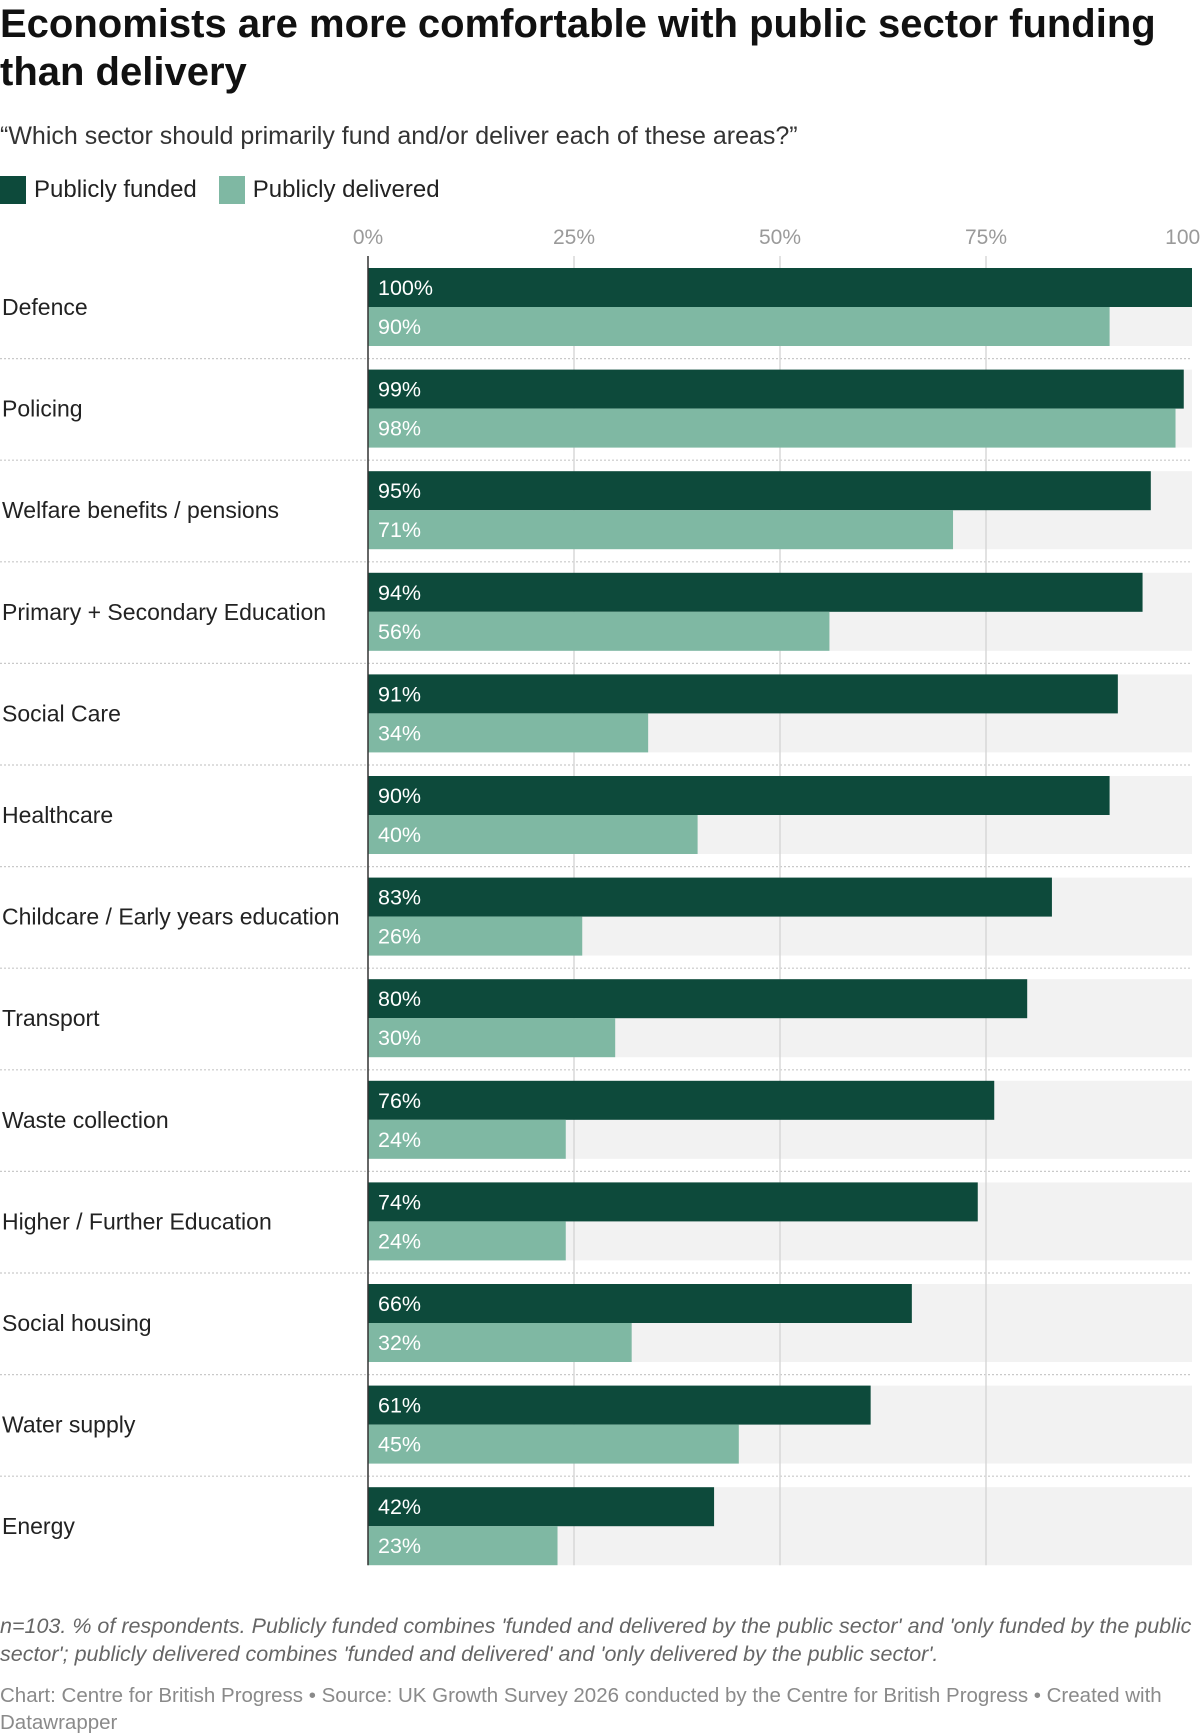 The width and height of the screenshot is (1200, 1736). I want to click on data-label: 56%, so click(399, 632).